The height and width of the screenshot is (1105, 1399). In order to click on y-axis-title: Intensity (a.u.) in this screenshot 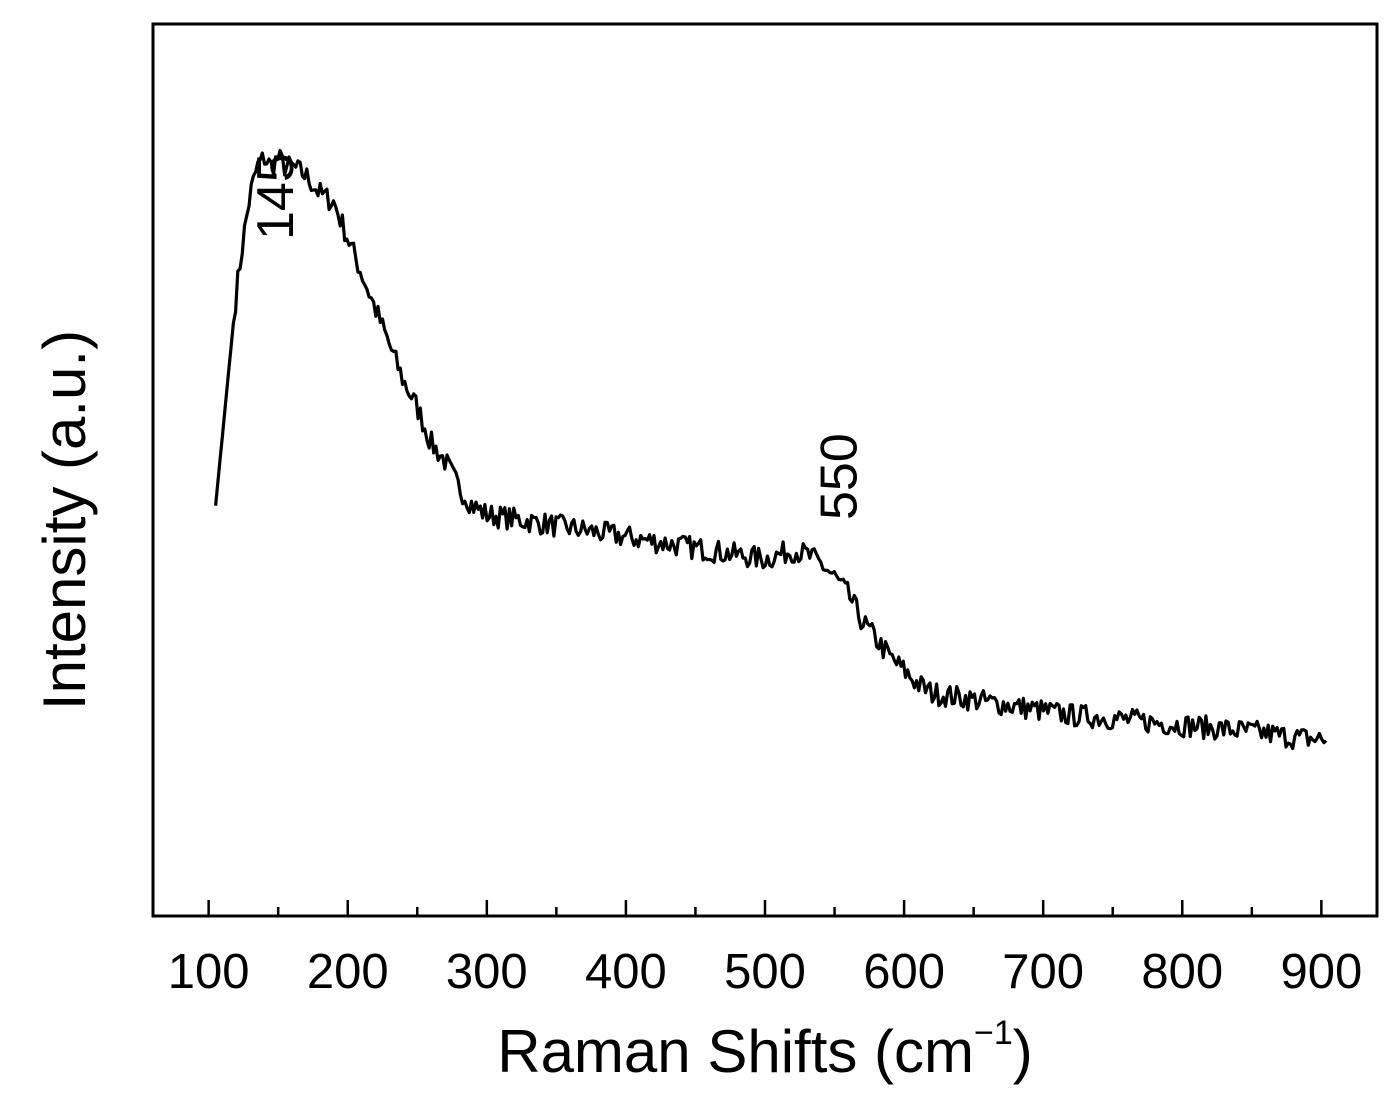, I will do `click(64, 520)`.